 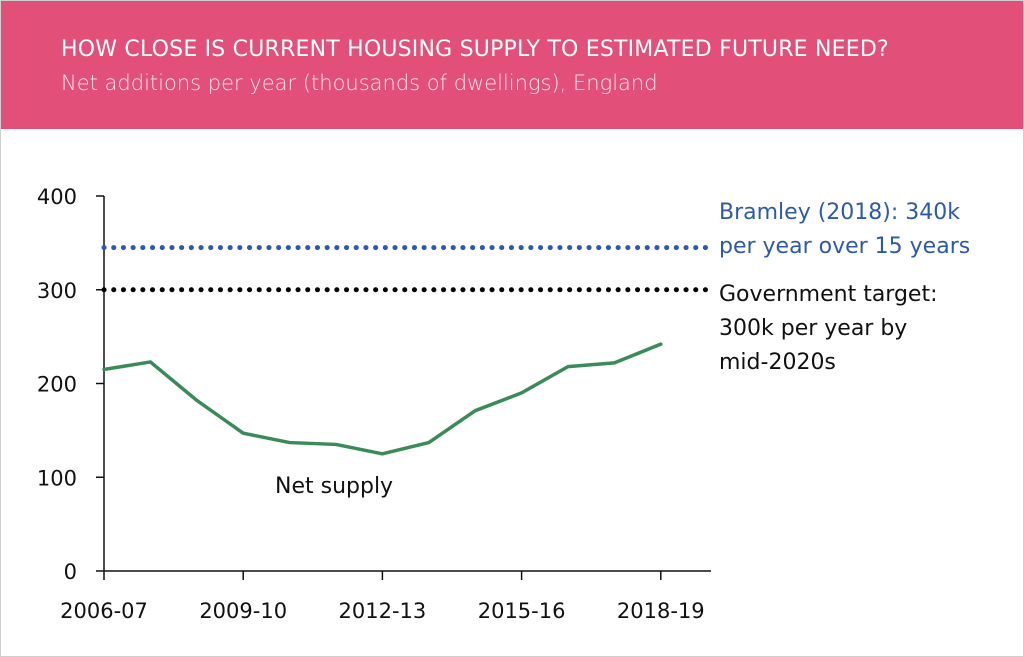 What do you see at coordinates (57, 291) in the screenshot?
I see `y-tick-label: 300` at bounding box center [57, 291].